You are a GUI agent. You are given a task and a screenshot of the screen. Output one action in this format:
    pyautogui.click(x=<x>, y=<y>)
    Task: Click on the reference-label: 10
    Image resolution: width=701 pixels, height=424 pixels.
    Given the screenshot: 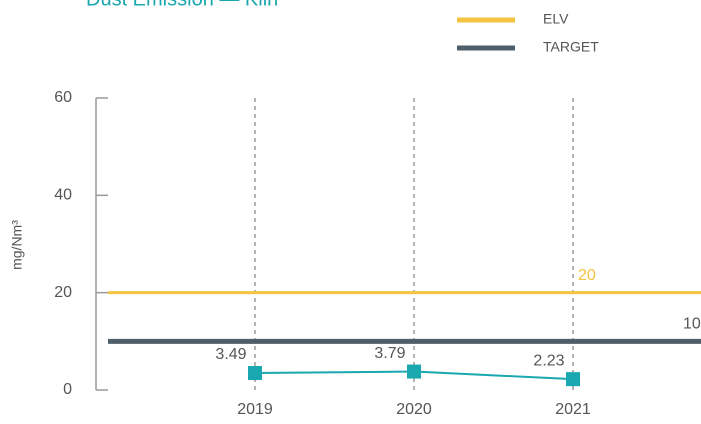 What is the action you would take?
    pyautogui.click(x=692, y=324)
    